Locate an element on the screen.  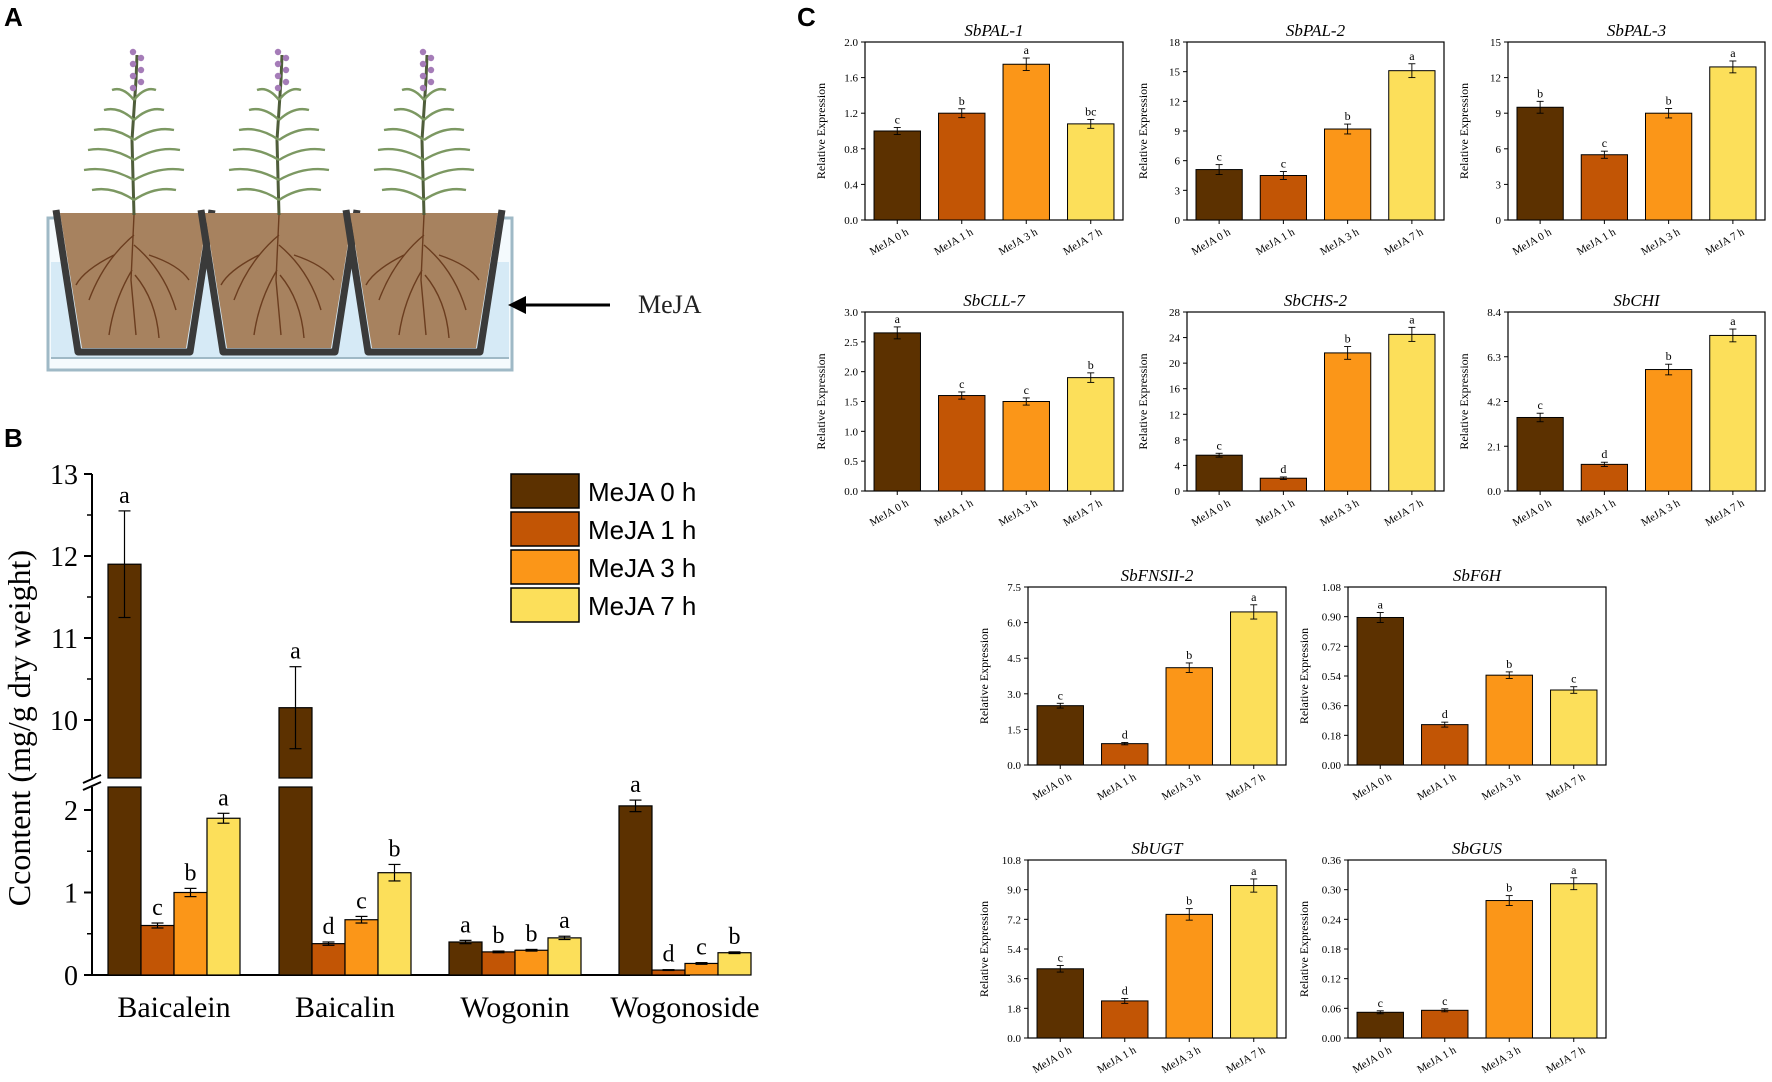
y-tick-label: 0.00 is located at coordinates (1332, 1039).